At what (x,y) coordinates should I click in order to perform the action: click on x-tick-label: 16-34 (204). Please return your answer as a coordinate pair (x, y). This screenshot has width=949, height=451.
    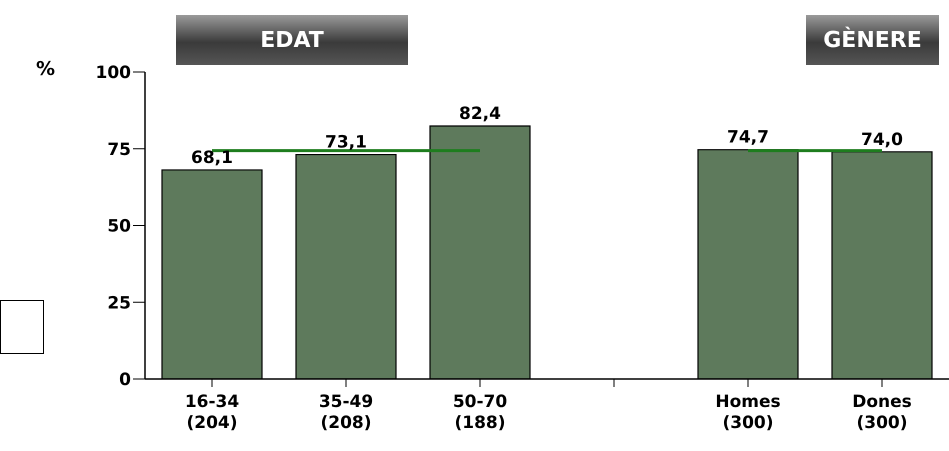
    Looking at the image, I should click on (212, 412).